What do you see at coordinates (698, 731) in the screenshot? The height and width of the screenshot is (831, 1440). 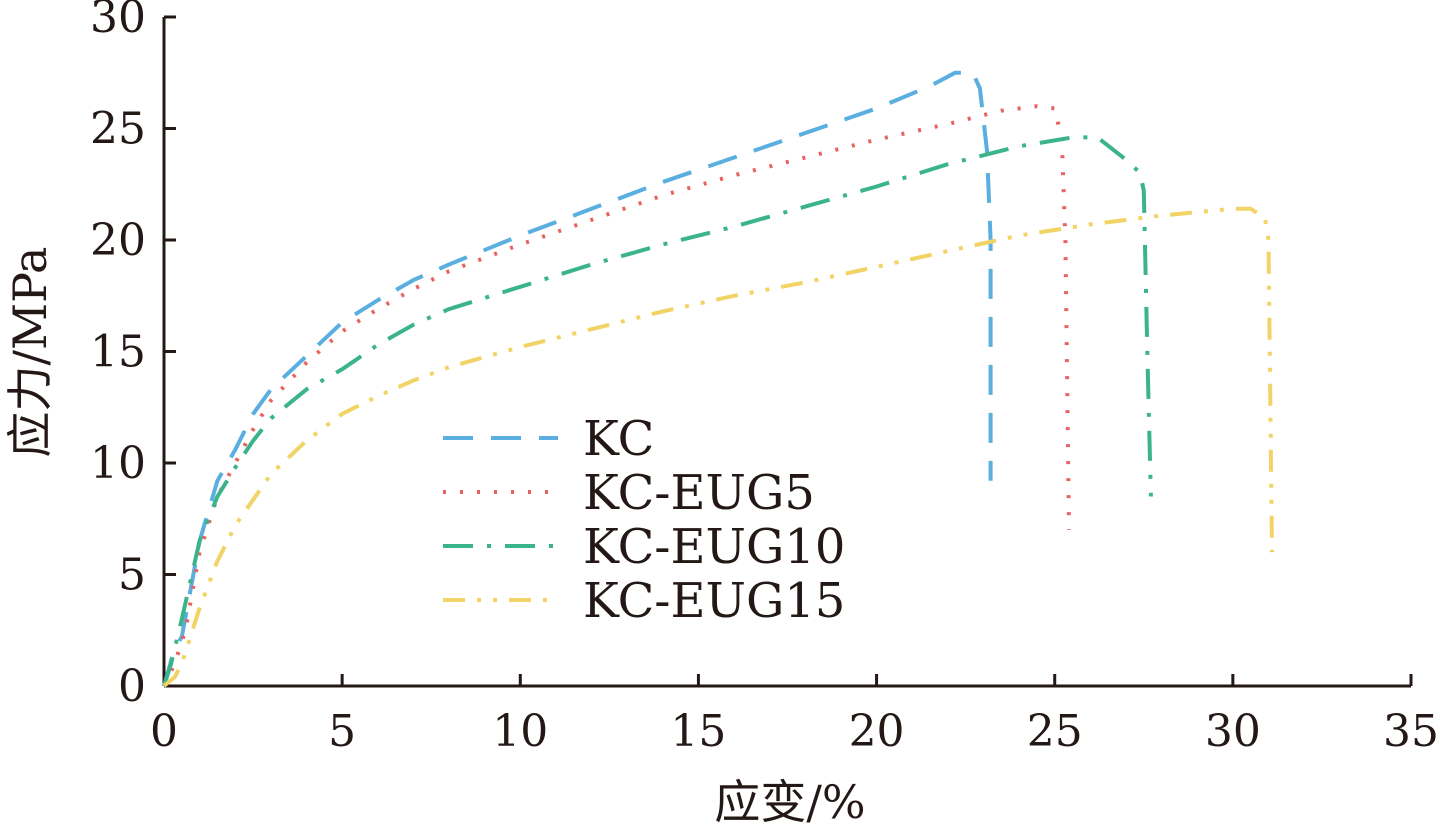 I see `x-tick-label: 15` at bounding box center [698, 731].